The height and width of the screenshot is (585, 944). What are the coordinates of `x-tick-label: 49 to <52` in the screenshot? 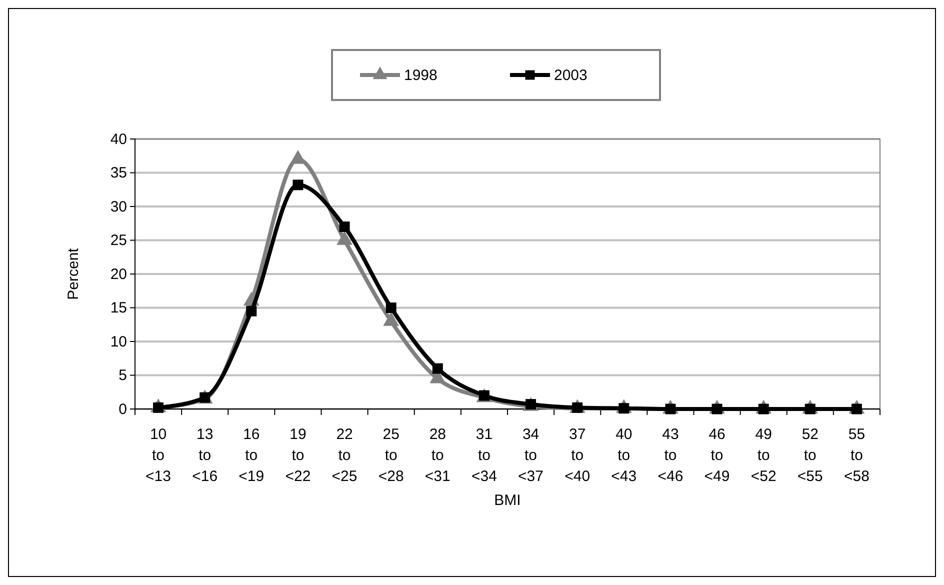 It's located at (763, 455).